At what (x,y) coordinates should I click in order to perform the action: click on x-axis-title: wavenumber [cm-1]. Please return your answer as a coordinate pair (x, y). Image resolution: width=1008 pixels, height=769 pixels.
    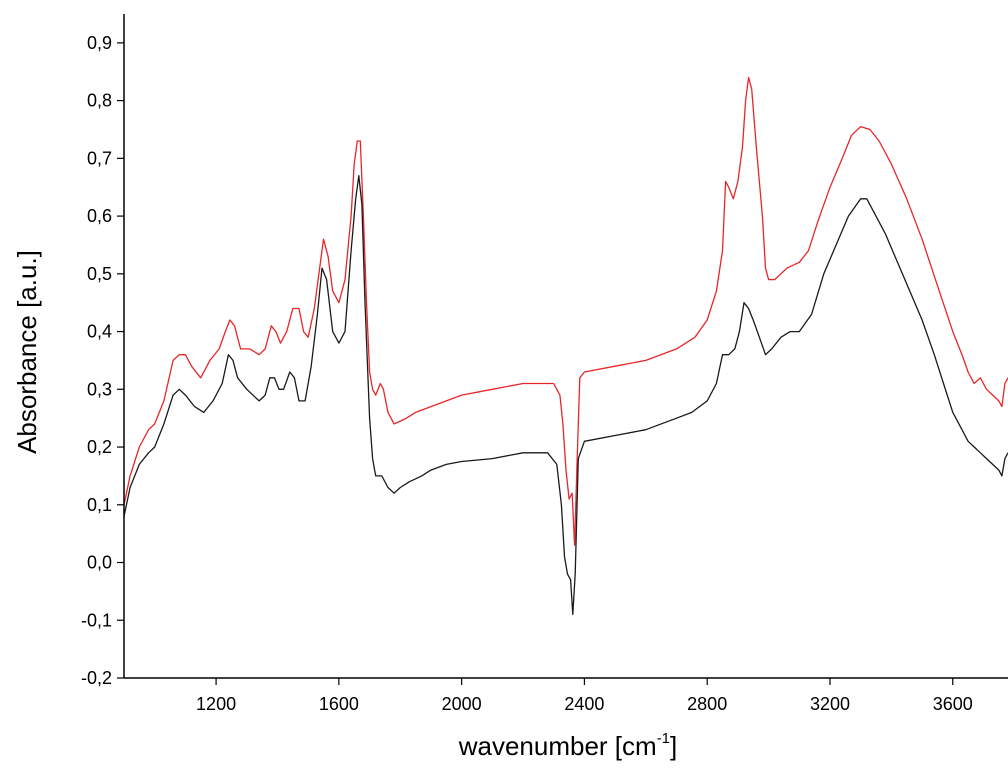
    Looking at the image, I should click on (568, 745).